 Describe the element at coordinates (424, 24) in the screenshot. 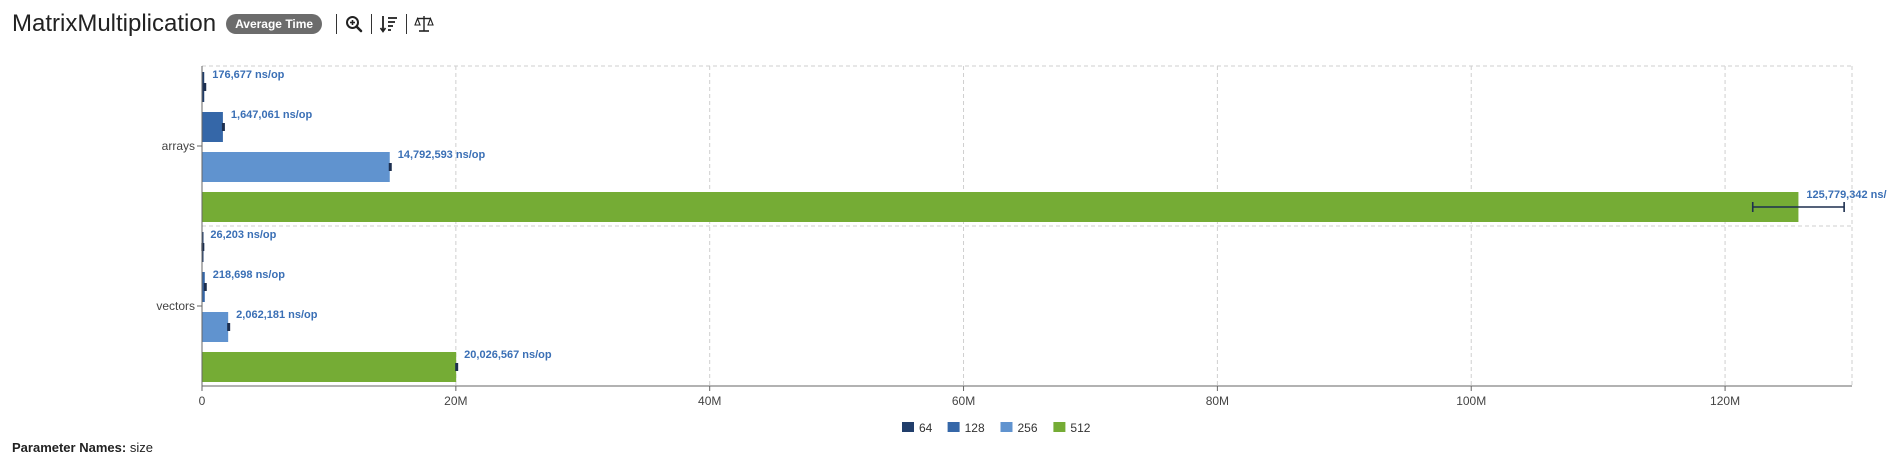

I see `compare-icon` at that location.